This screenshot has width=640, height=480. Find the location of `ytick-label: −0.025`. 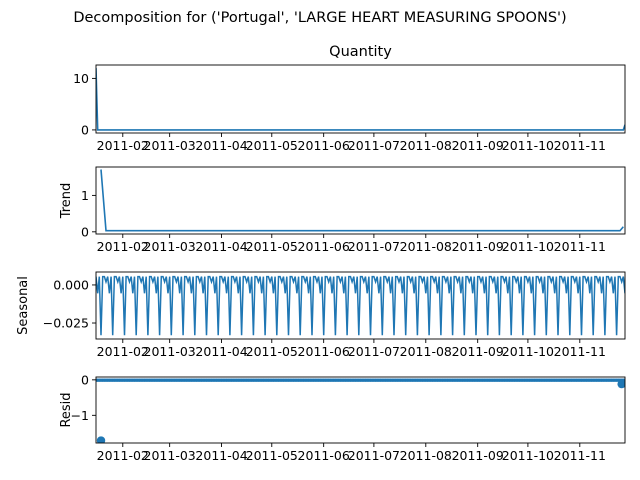

ytick-label: −0.025 is located at coordinates (66, 323).